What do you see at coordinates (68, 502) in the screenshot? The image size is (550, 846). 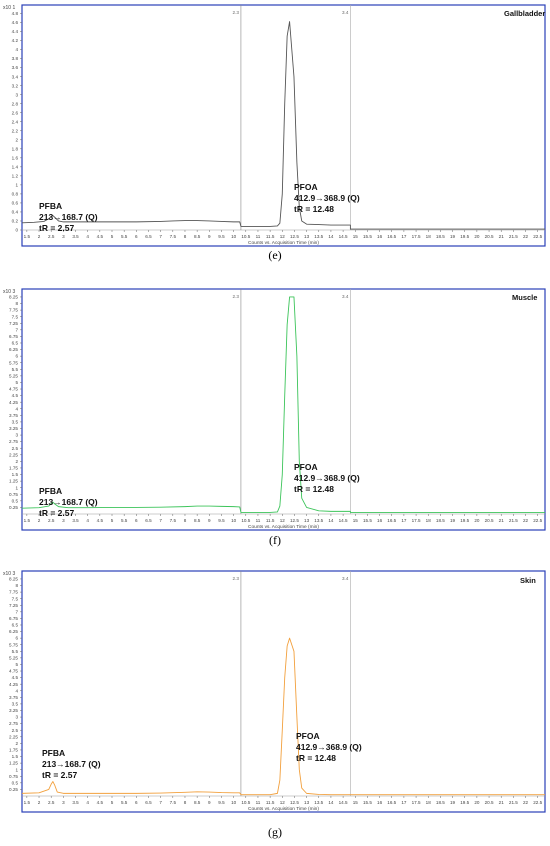 I see `pfba-transition: 213→168.7 (Q)` at bounding box center [68, 502].